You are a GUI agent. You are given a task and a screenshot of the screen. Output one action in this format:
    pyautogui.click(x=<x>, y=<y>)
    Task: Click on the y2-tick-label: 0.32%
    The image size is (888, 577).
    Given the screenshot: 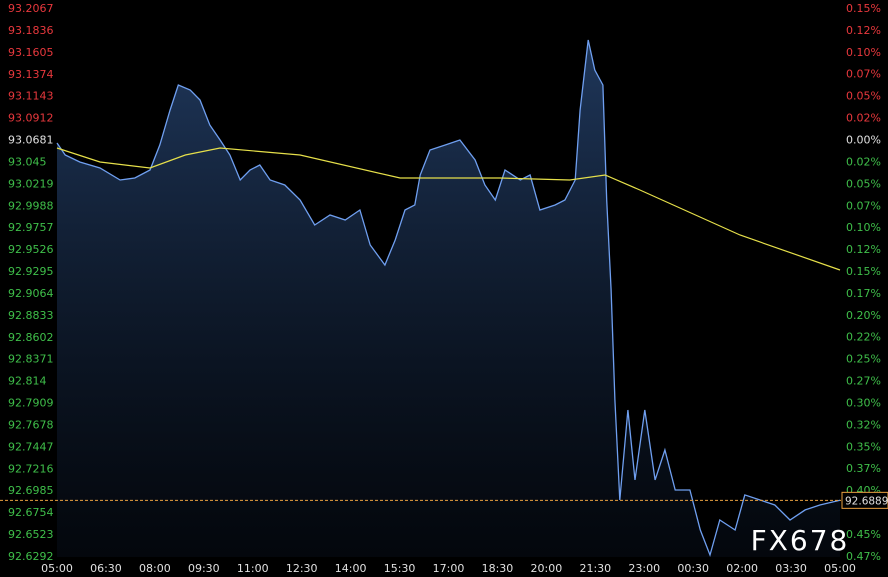 What is the action you would take?
    pyautogui.click(x=863, y=424)
    